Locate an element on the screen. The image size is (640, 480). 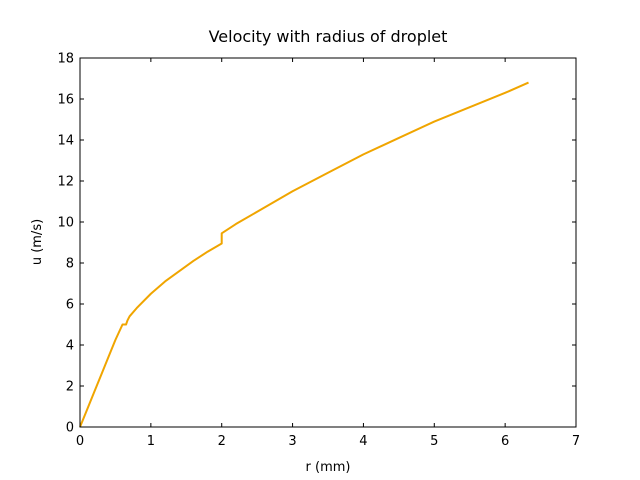
y-tick-label: 8 is located at coordinates (70, 264).